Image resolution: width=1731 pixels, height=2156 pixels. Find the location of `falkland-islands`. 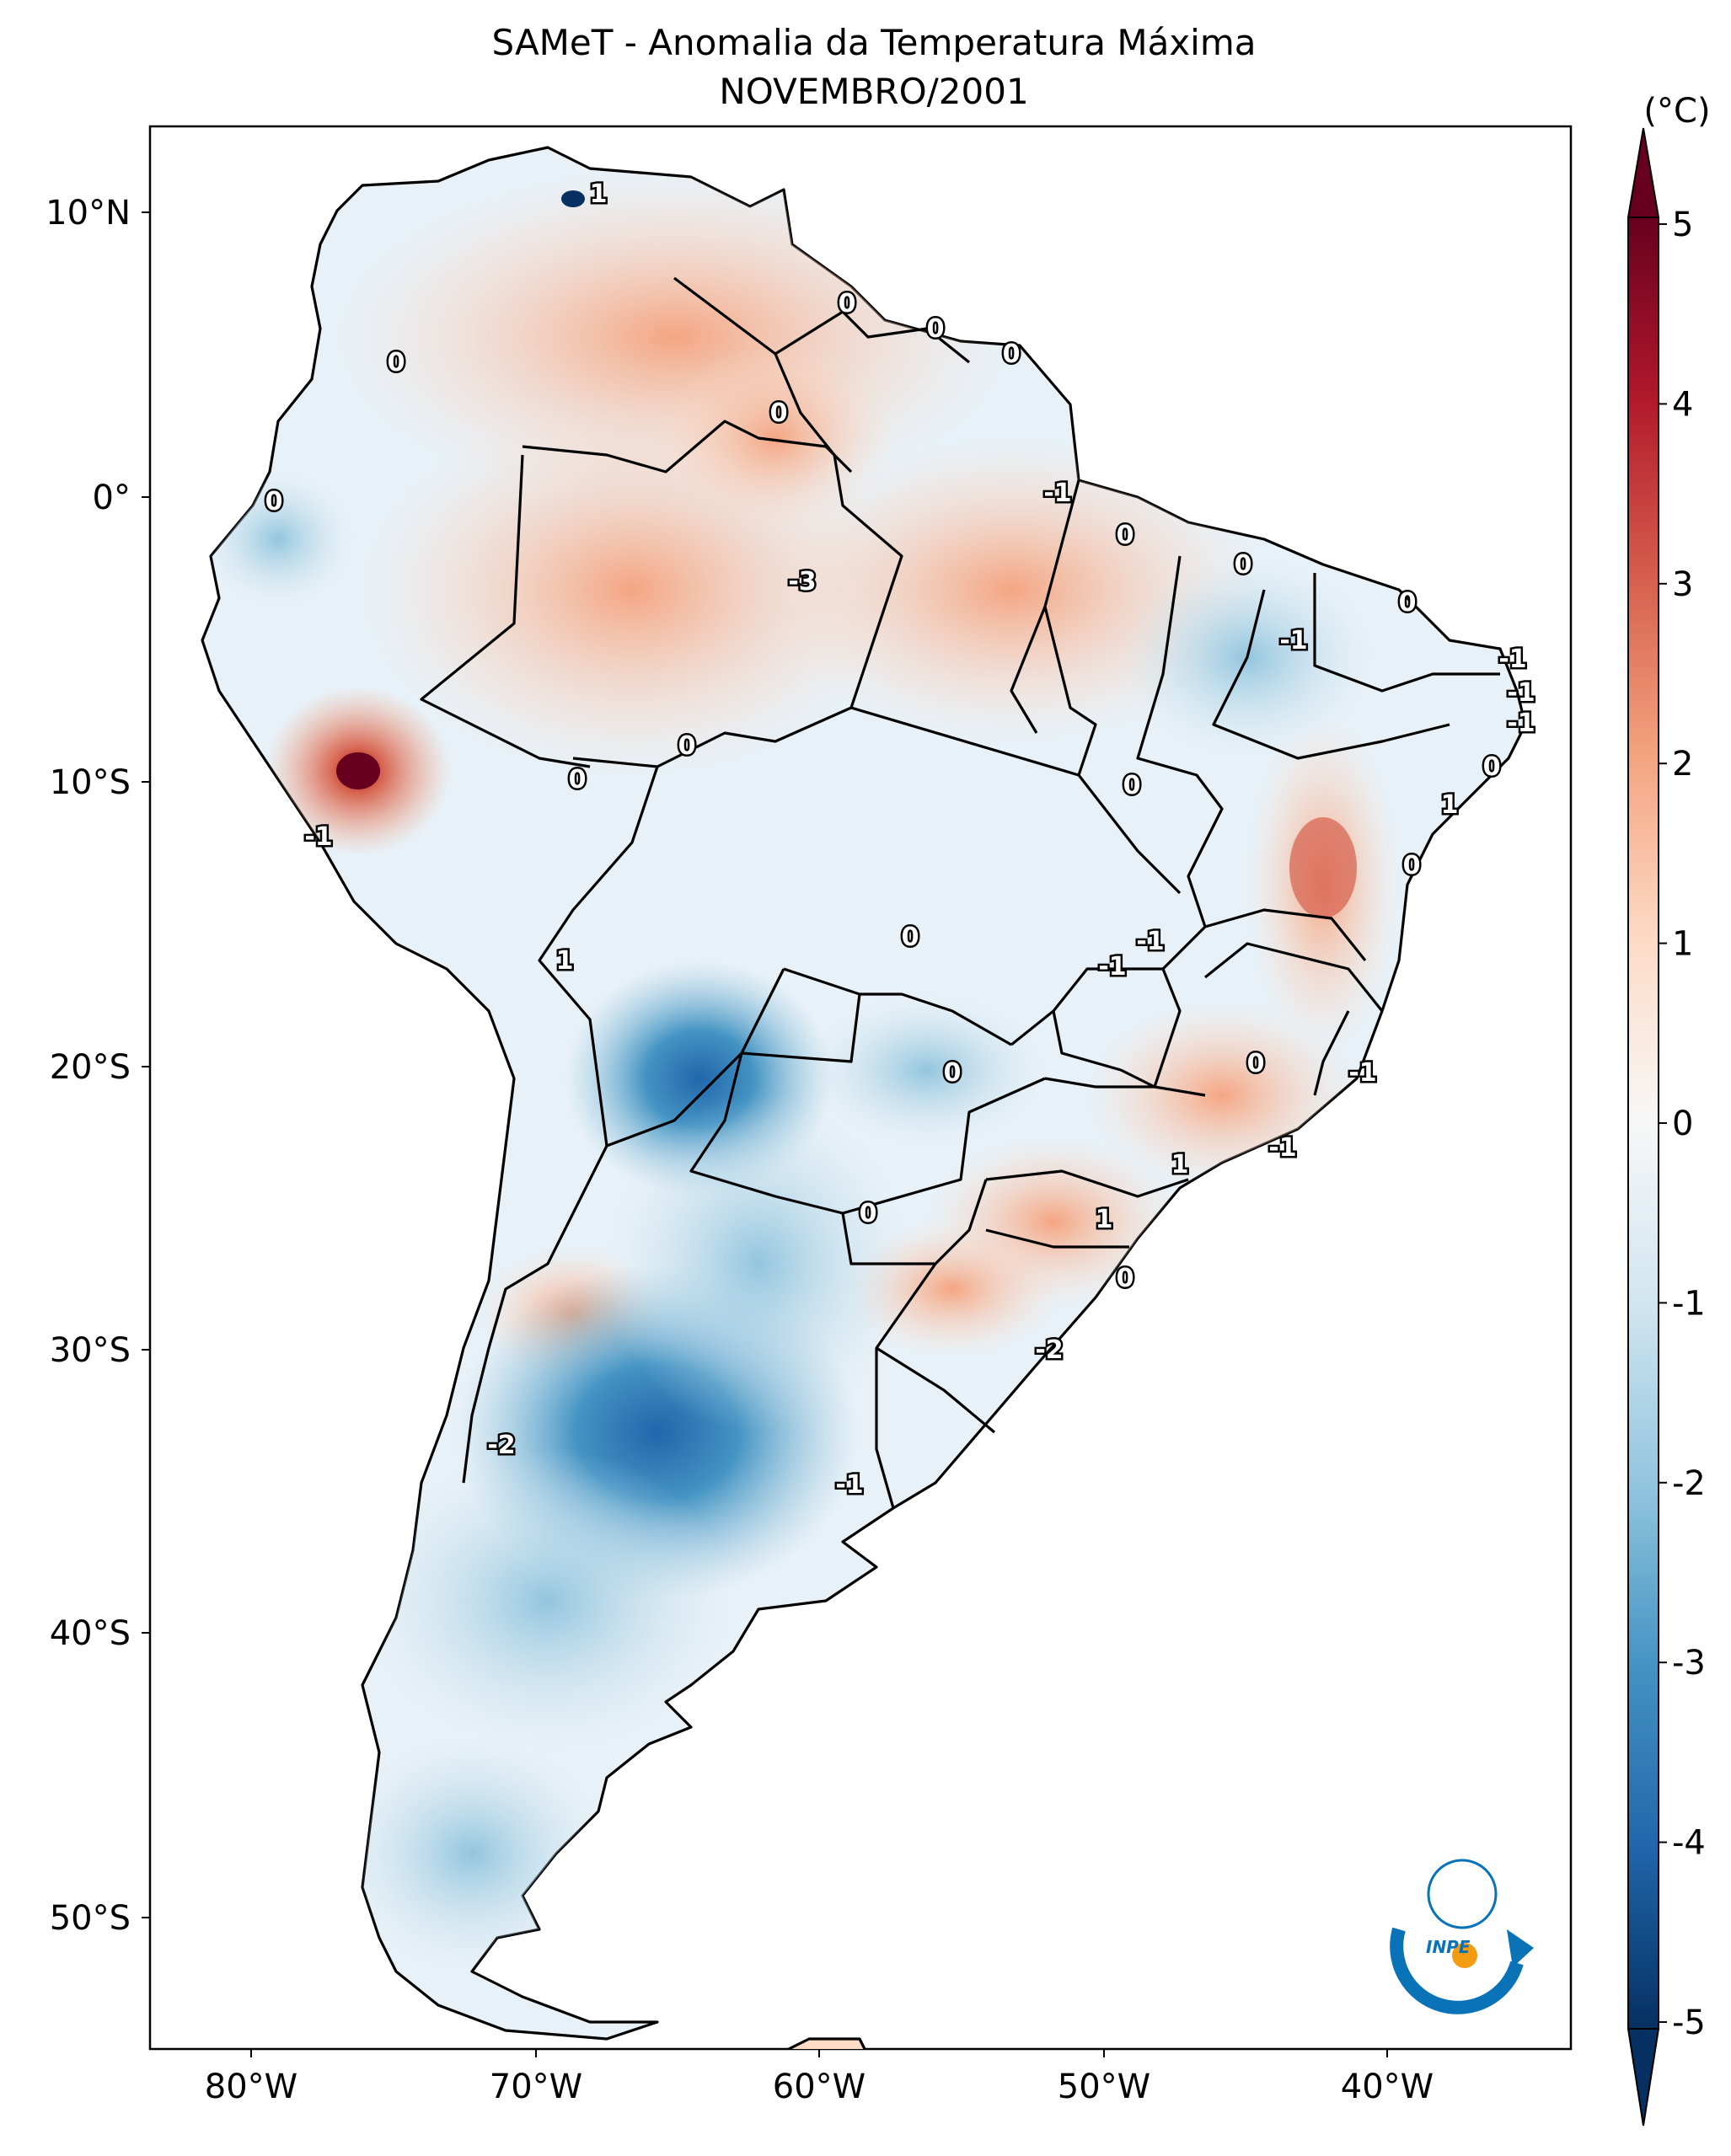

falkland-islands is located at coordinates (825, 2043).